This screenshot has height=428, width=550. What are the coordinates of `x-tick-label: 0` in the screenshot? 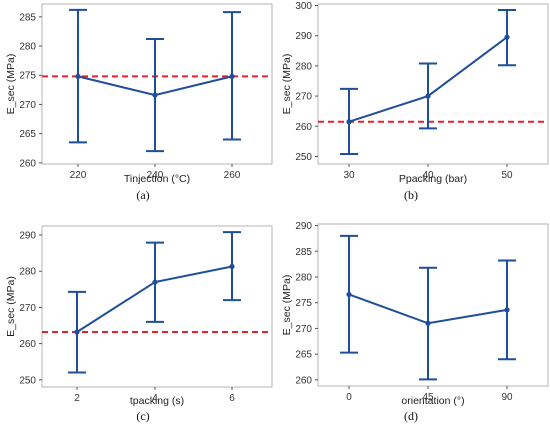 It's located at (349, 397).